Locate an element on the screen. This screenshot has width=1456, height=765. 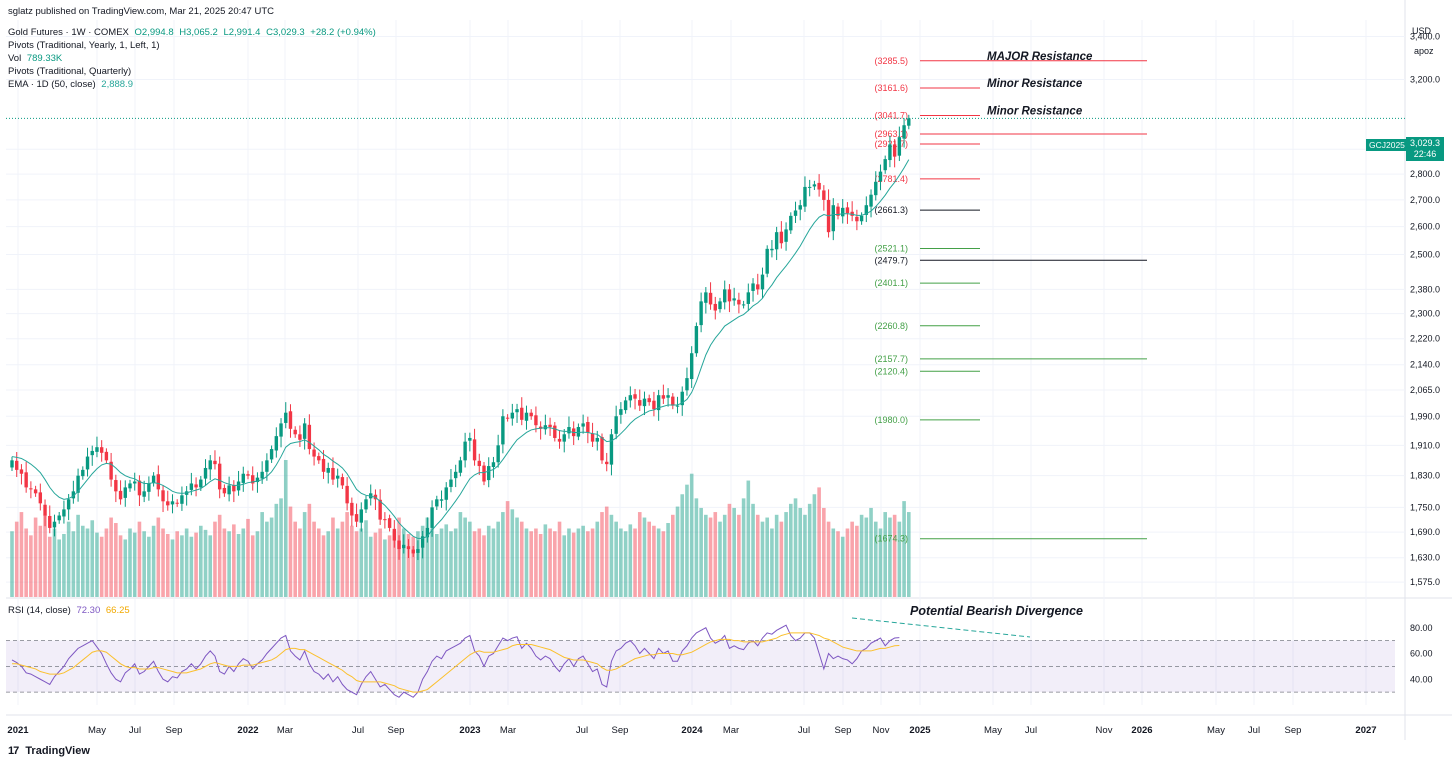
x-tick-label: Sep is located at coordinates (174, 730).